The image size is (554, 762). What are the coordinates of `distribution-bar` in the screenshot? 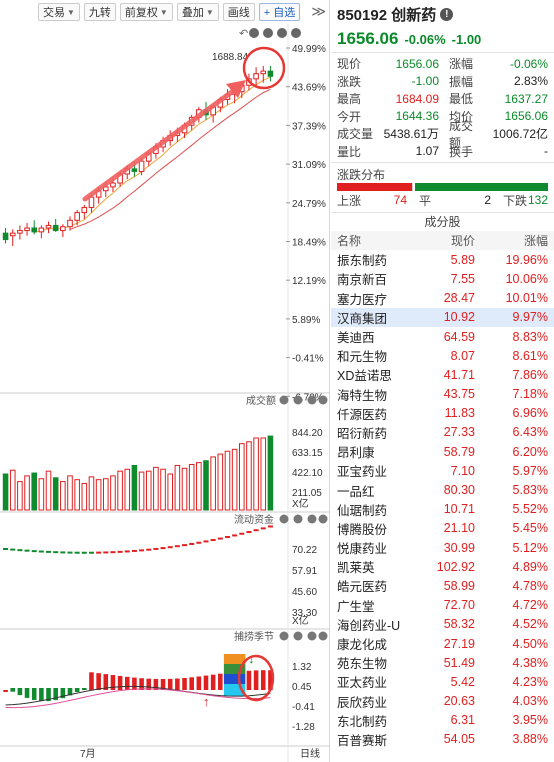 It's located at (442, 187).